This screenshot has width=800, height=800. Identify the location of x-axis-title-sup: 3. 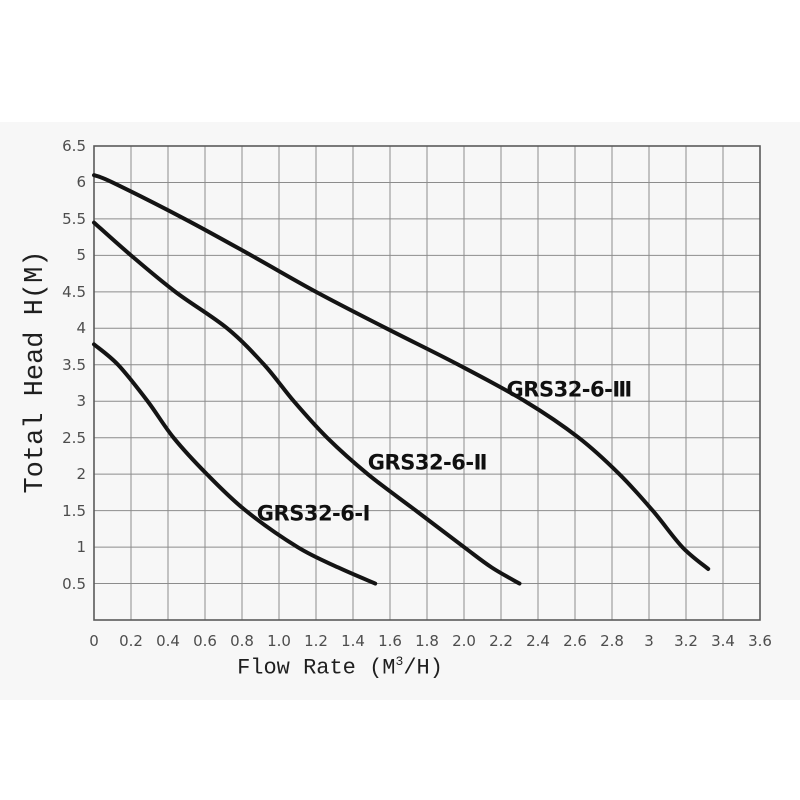
(399, 661).